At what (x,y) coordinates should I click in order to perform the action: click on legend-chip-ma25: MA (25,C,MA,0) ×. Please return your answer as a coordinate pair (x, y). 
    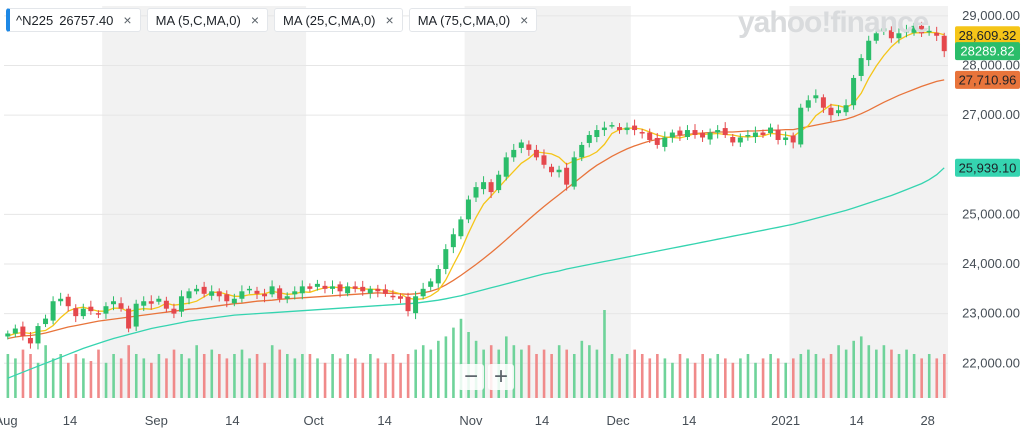
    Looking at the image, I should click on (338, 20).